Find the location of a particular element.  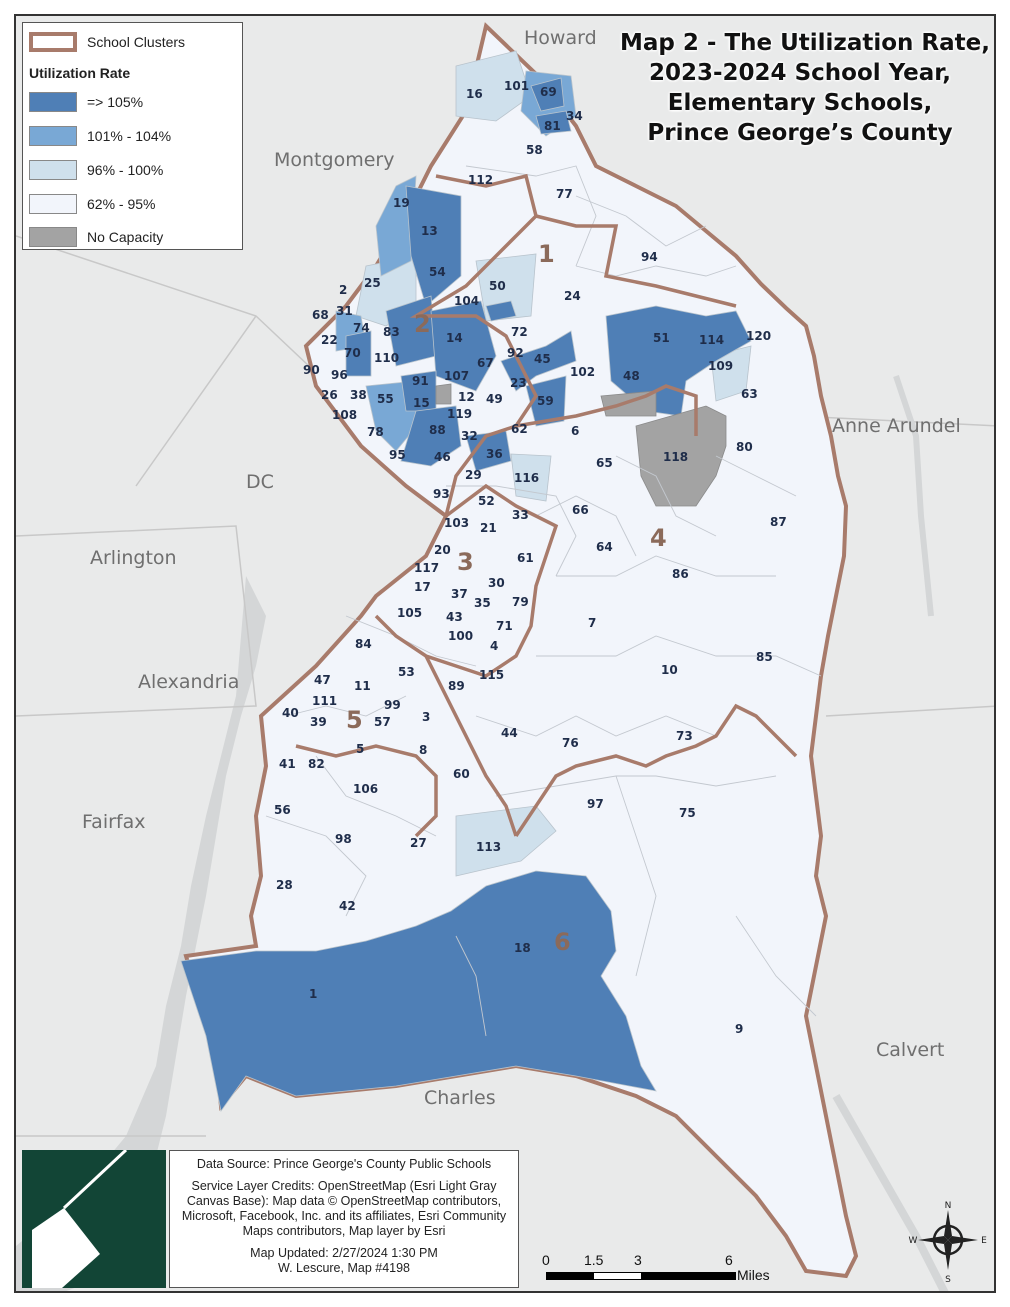

school-label: 8 is located at coordinates (423, 750).